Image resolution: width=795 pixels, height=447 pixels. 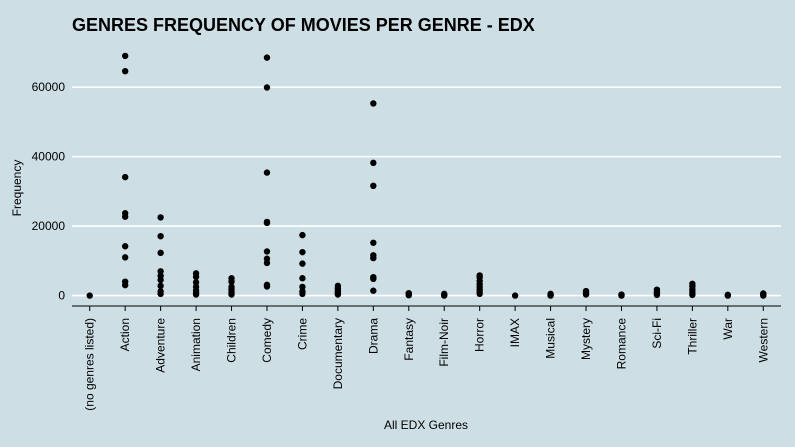 What do you see at coordinates (586, 339) in the screenshot?
I see `x-tick-label: Mystery` at bounding box center [586, 339].